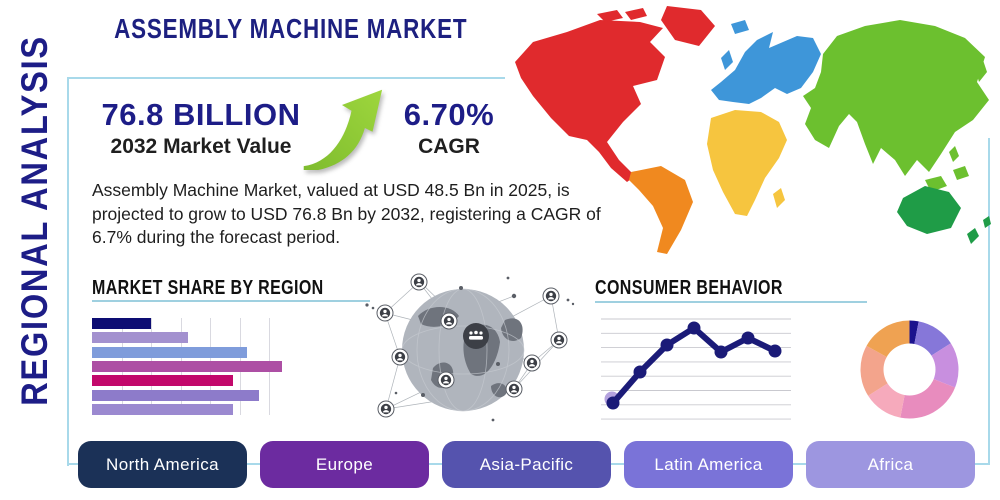  I want to click on region-button-europe: Europe, so click(344, 464).